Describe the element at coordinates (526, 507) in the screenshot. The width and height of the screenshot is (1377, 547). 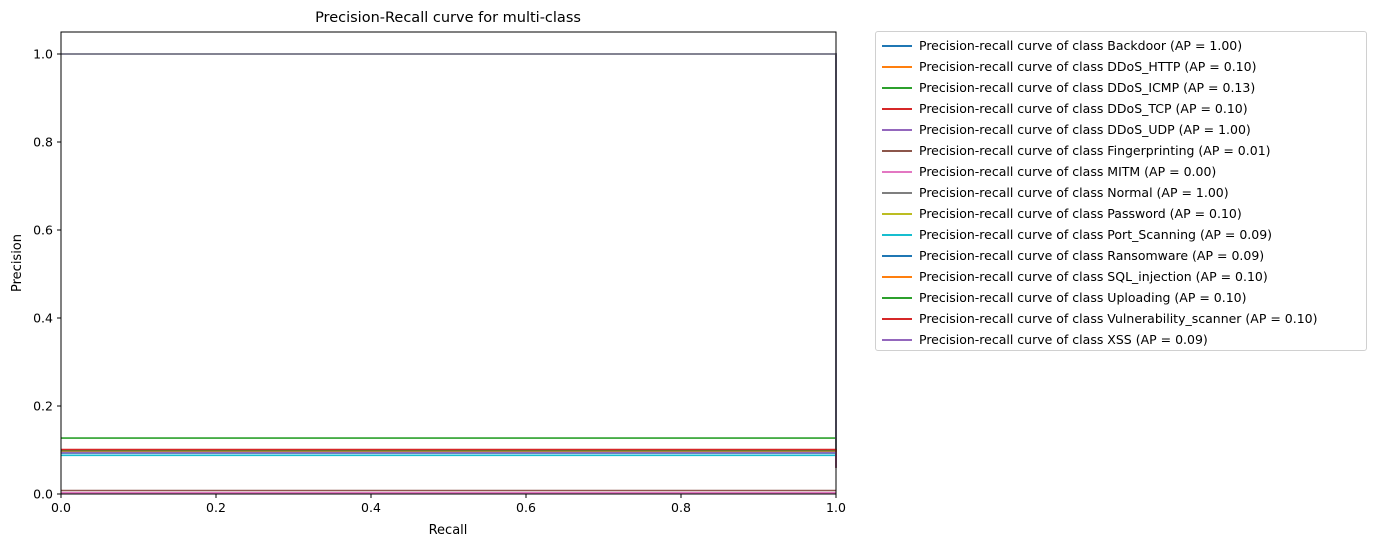
I see `x-tick-label-3: 0.6` at that location.